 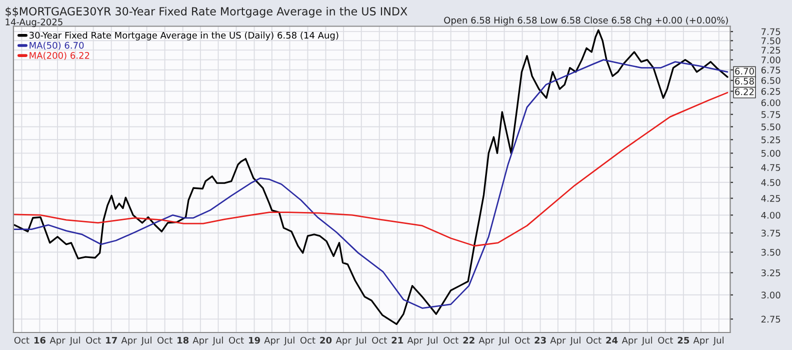 I want to click on y-tick-label: 4.75, so click(x=770, y=167).